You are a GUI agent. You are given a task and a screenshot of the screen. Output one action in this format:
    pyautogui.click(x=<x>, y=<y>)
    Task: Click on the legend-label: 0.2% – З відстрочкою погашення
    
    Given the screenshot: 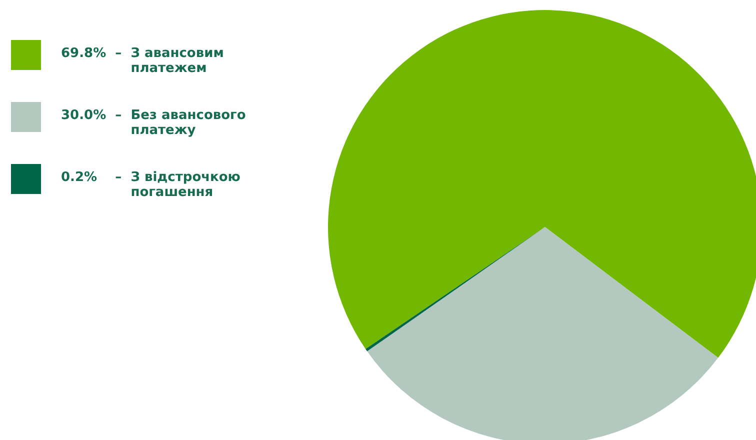 What is the action you would take?
    pyautogui.click(x=151, y=185)
    